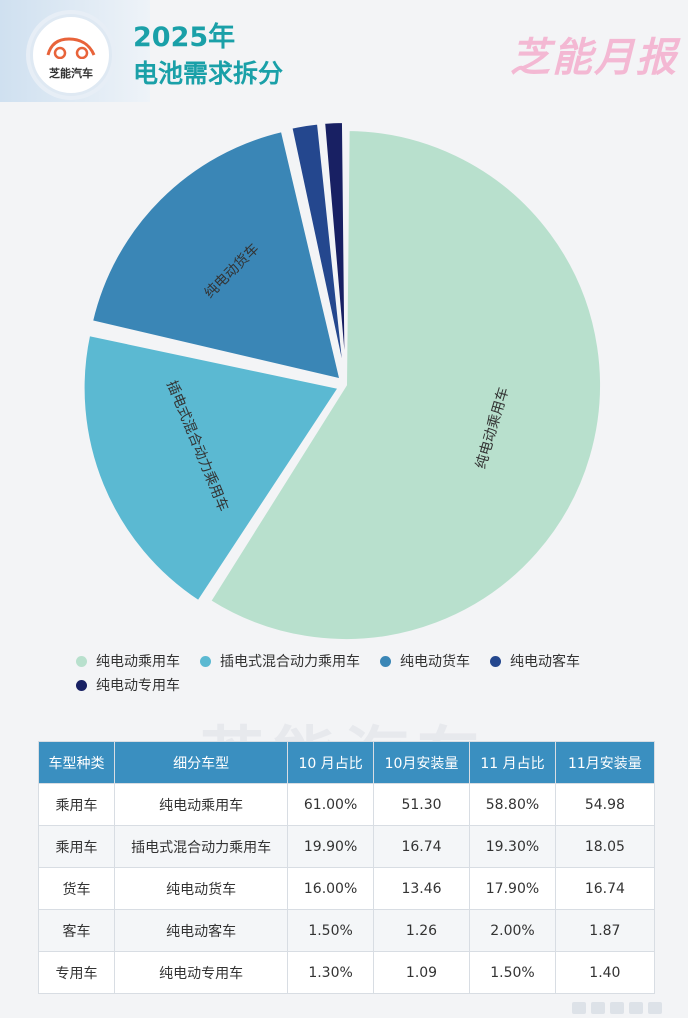 The height and width of the screenshot is (1018, 688). What do you see at coordinates (421, 804) in the screenshot?
I see `table-cell: 51.30` at bounding box center [421, 804].